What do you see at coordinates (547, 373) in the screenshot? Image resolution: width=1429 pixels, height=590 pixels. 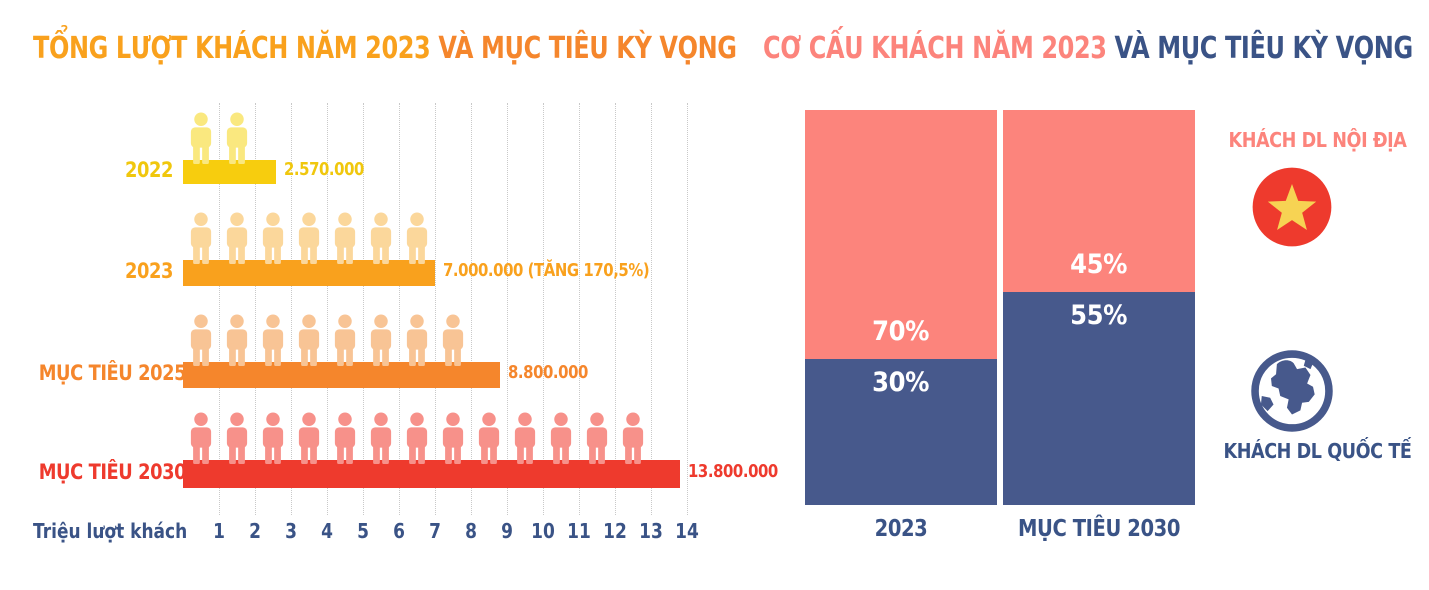 I see `value-label: 8.800.000` at bounding box center [547, 373].